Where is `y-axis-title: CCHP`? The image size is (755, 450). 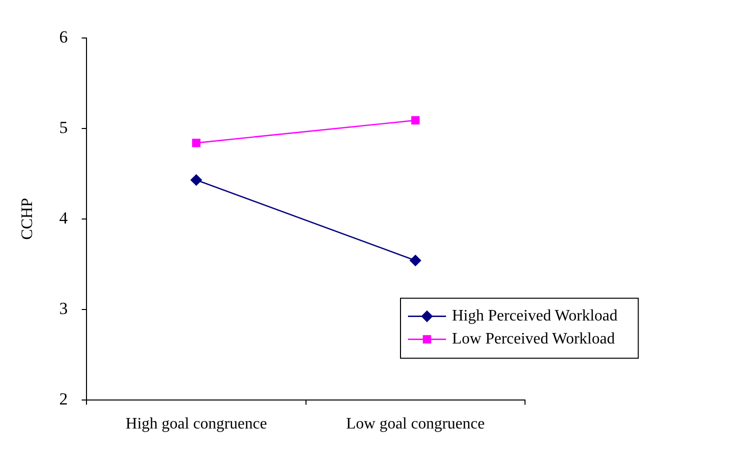 y-axis-title: CCHP is located at coordinates (27, 219).